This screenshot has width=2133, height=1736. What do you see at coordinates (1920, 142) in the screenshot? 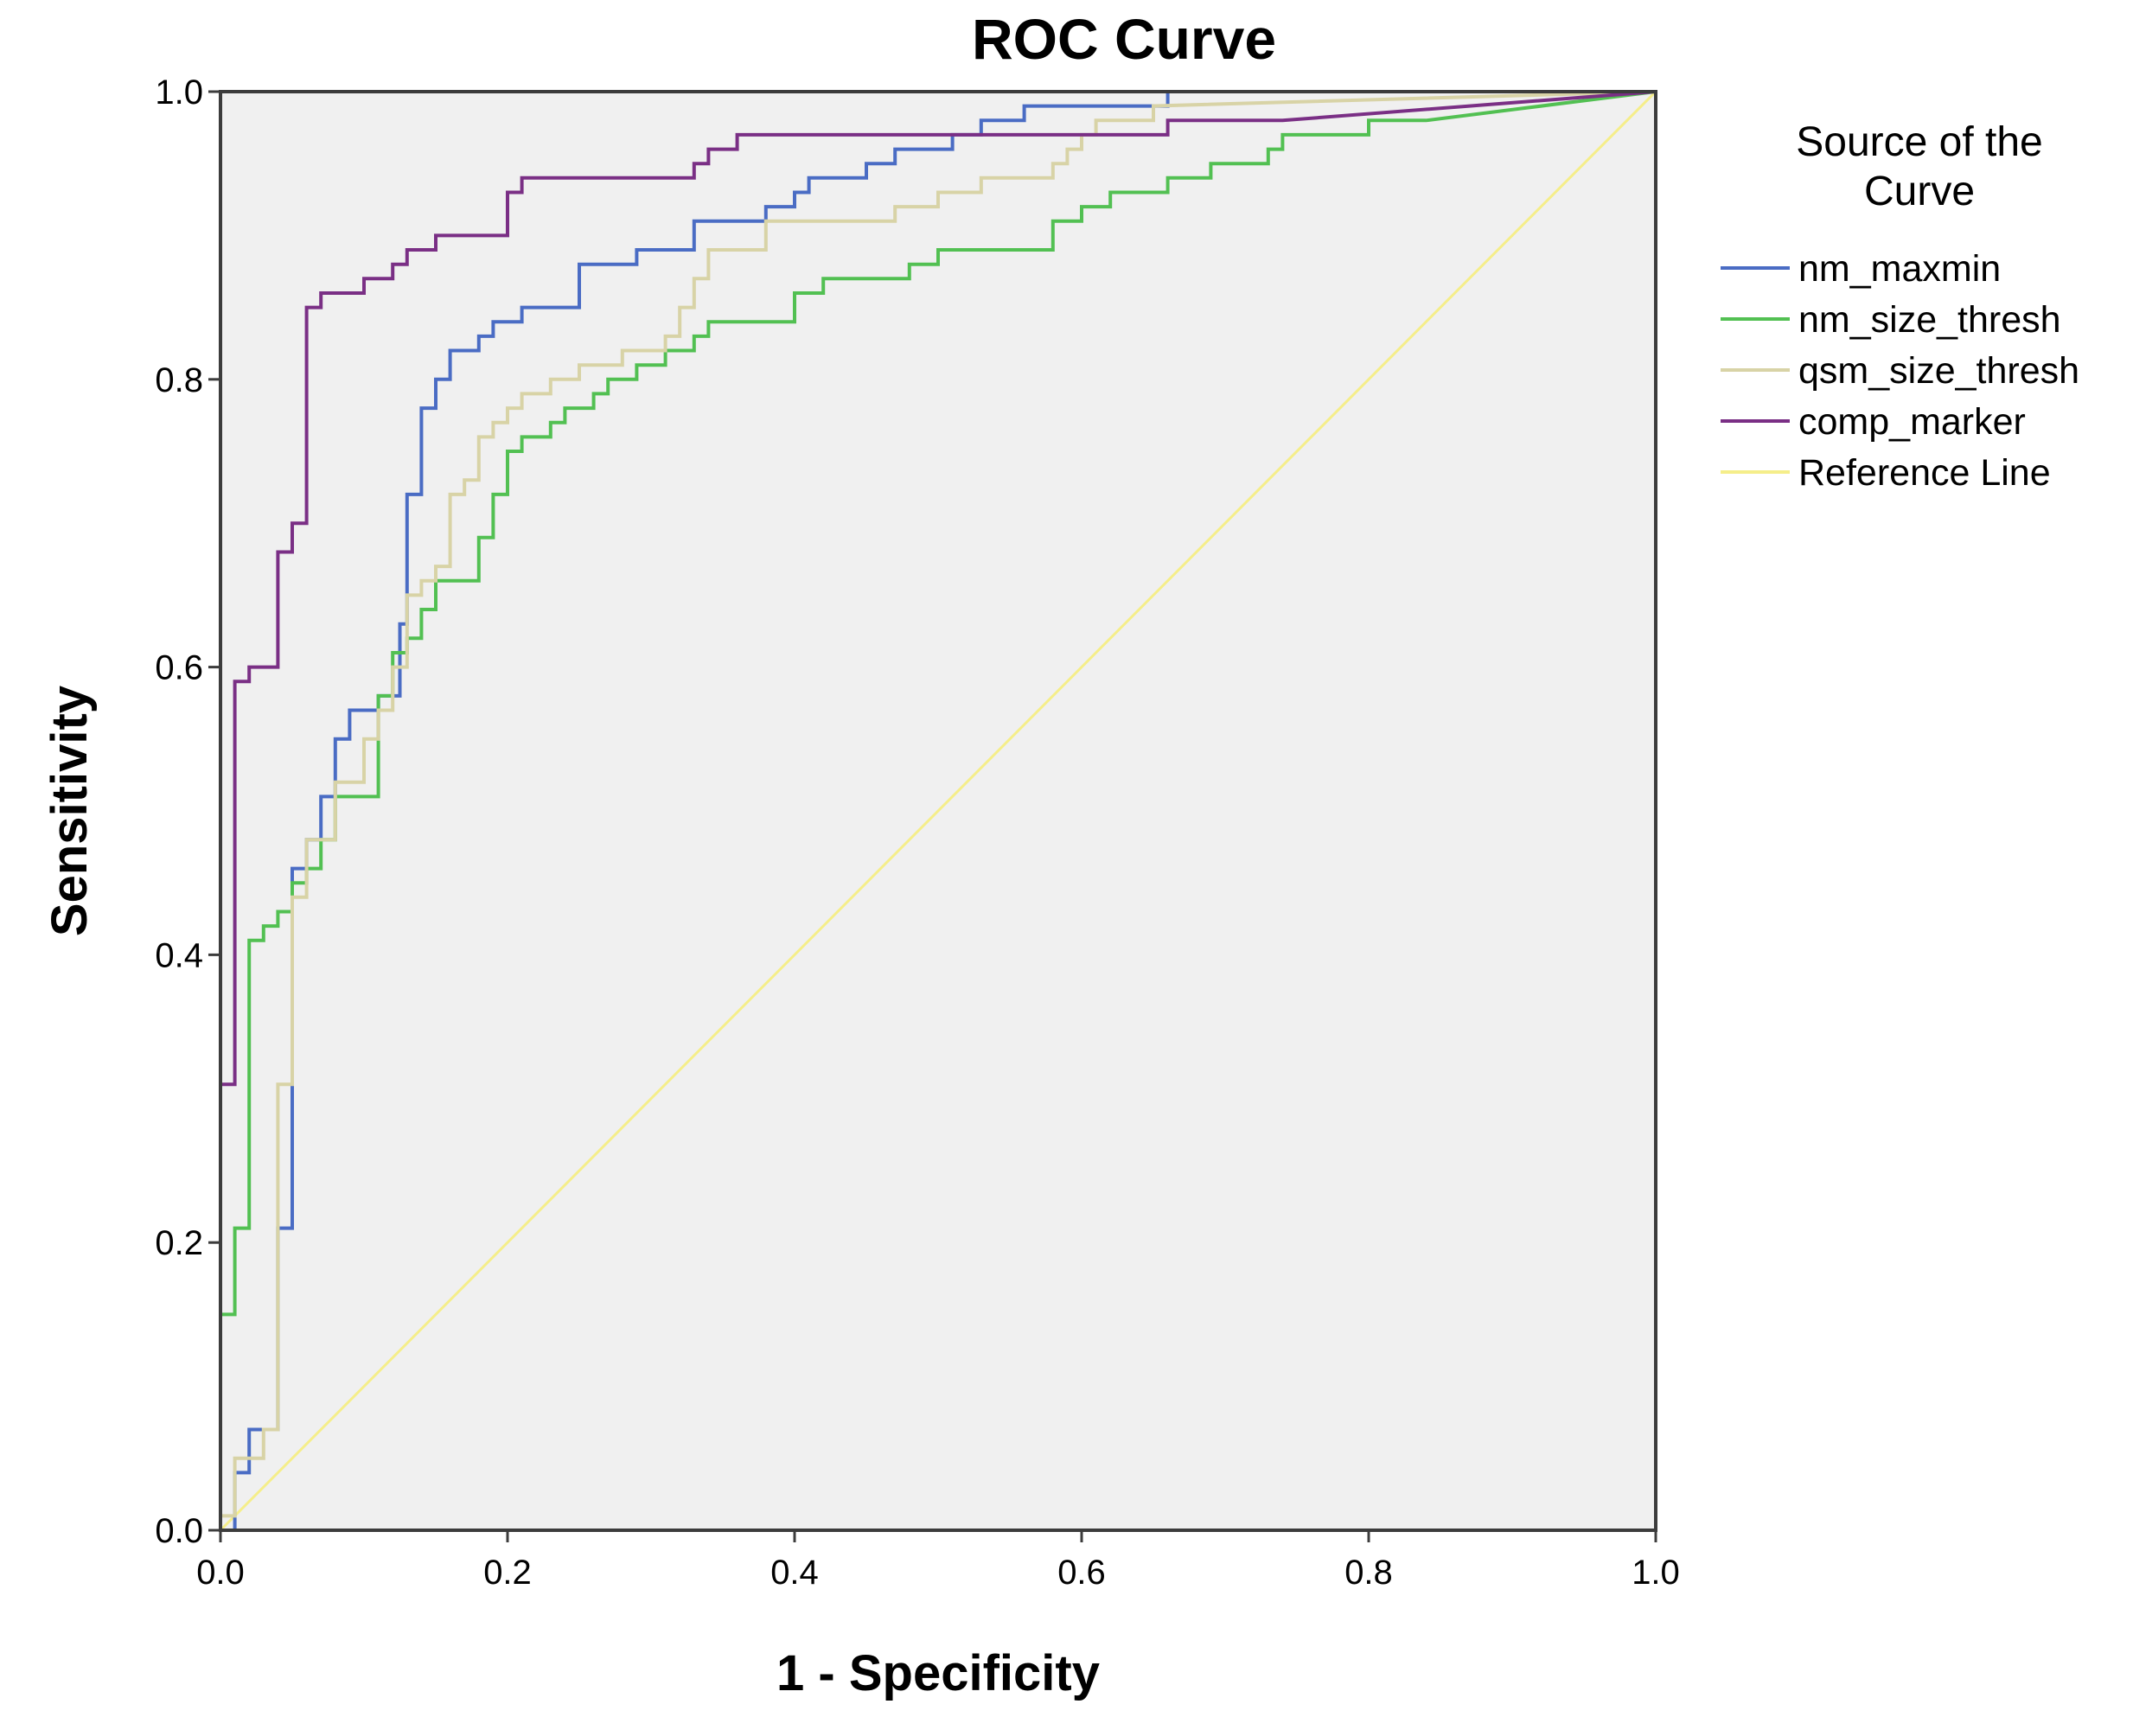
I see `legend-title-line-1: Source of the` at bounding box center [1920, 142].